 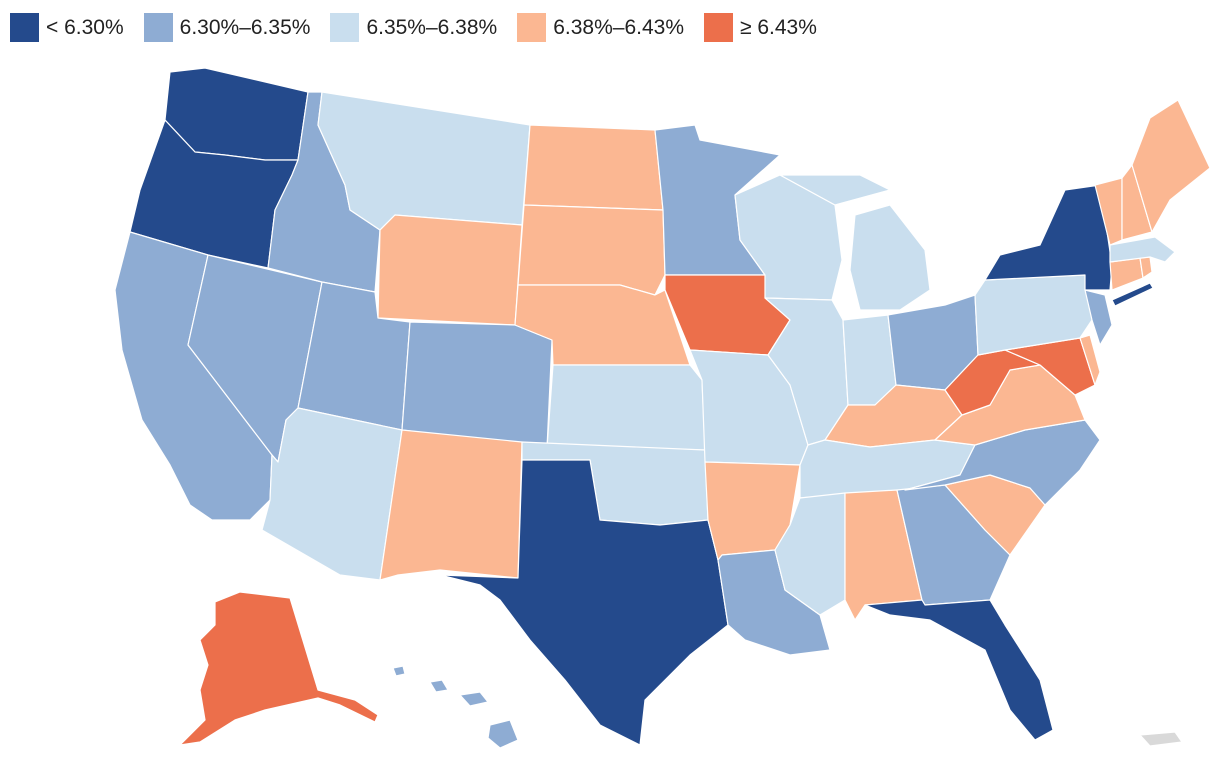 What do you see at coordinates (959, 670) in the screenshot?
I see `state-FL` at bounding box center [959, 670].